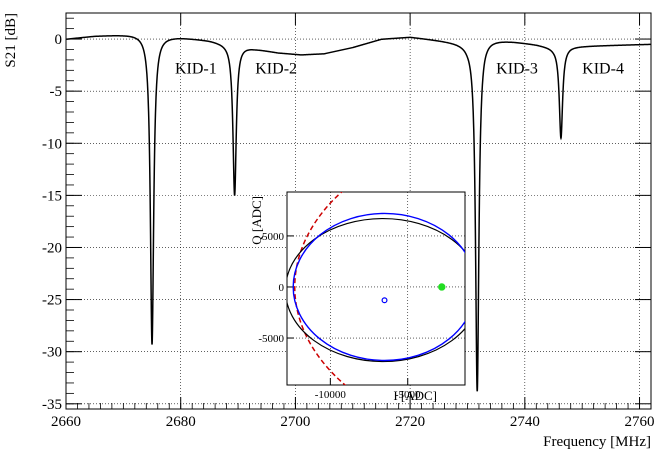 The height and width of the screenshot is (451, 660). What do you see at coordinates (603, 68) in the screenshot?
I see `kid-label: KID-4` at bounding box center [603, 68].